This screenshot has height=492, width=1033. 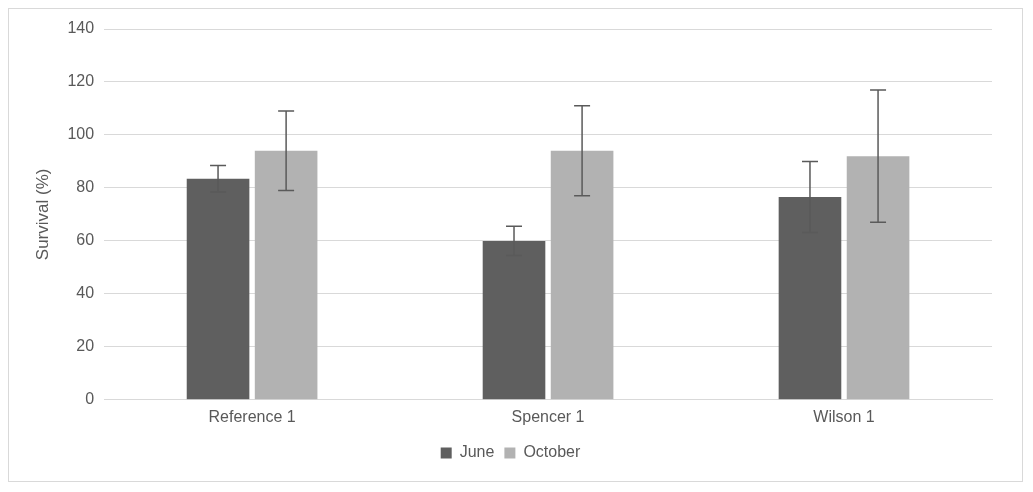 What do you see at coordinates (552, 452) in the screenshot?
I see `legend-label: October` at bounding box center [552, 452].